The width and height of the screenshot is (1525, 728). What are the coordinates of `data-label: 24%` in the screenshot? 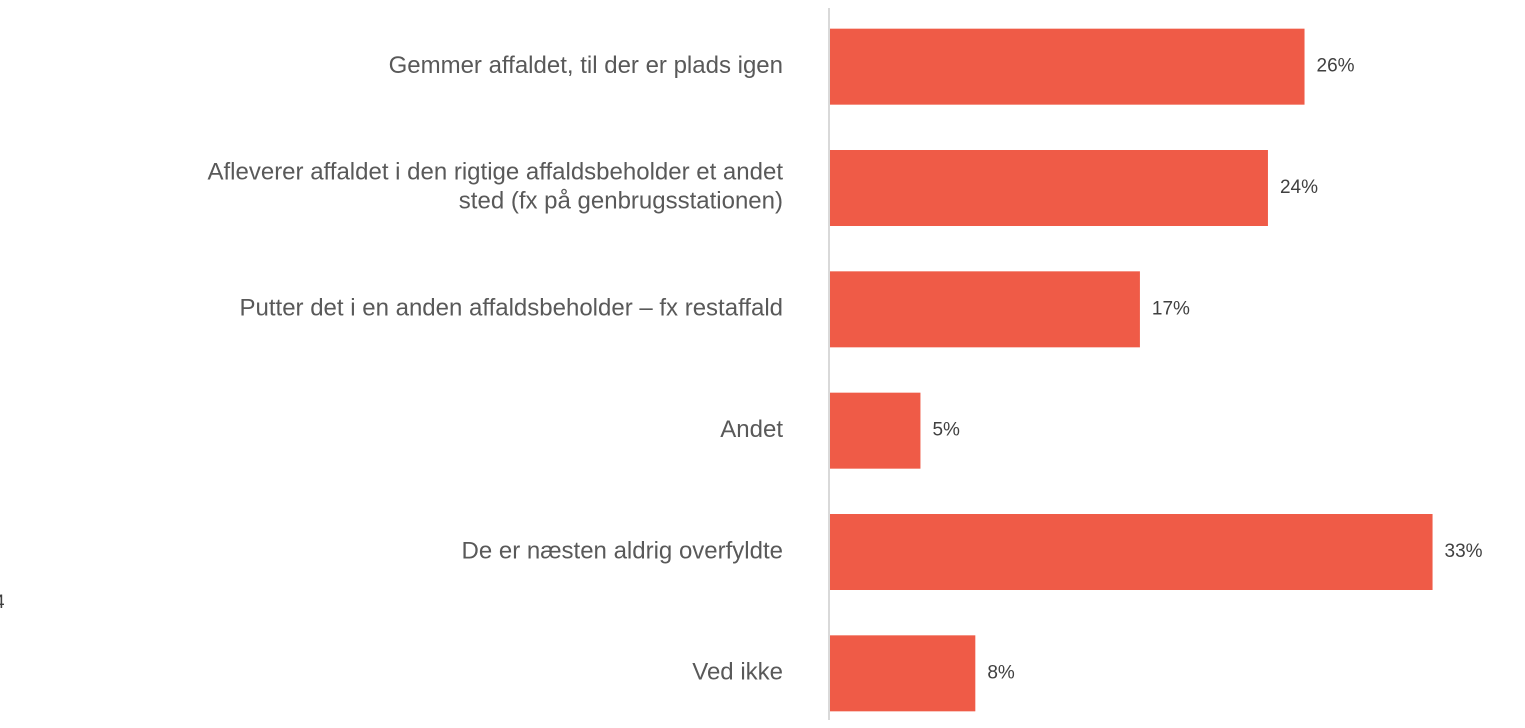 It's located at (1299, 187).